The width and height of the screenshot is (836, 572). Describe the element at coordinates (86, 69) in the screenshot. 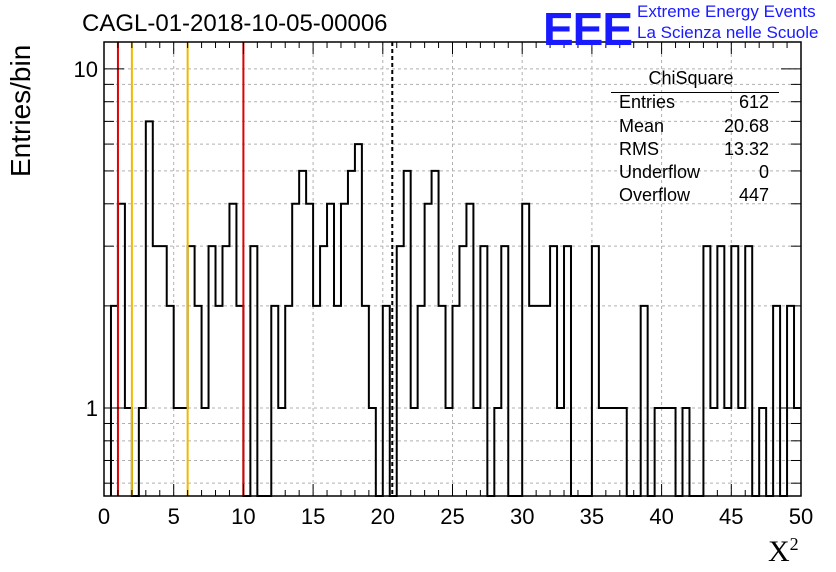

I see `y-tick-label: 10` at that location.